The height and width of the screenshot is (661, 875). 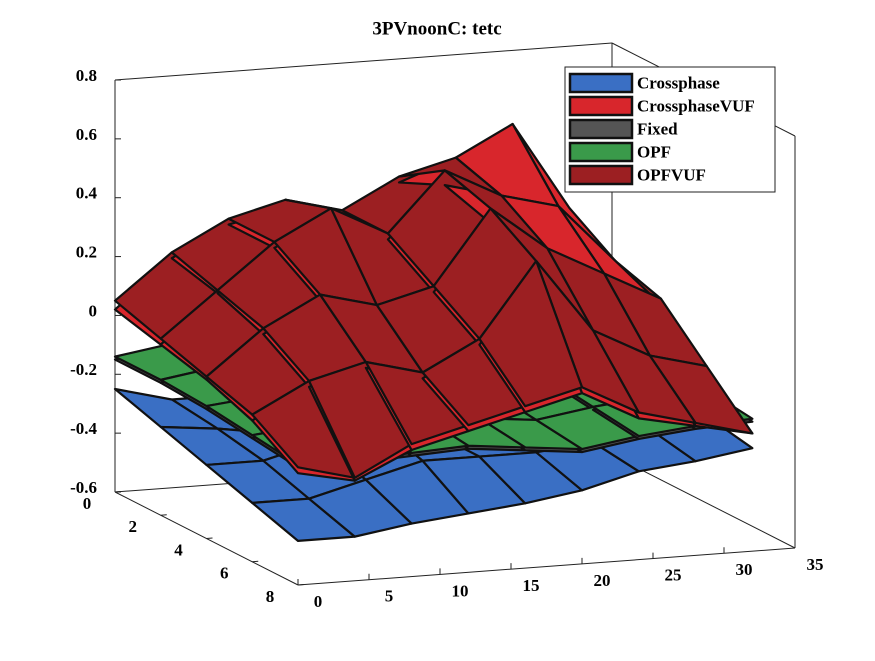 What do you see at coordinates (224, 573) in the screenshot?
I see `y-tick-label: 6` at bounding box center [224, 573].